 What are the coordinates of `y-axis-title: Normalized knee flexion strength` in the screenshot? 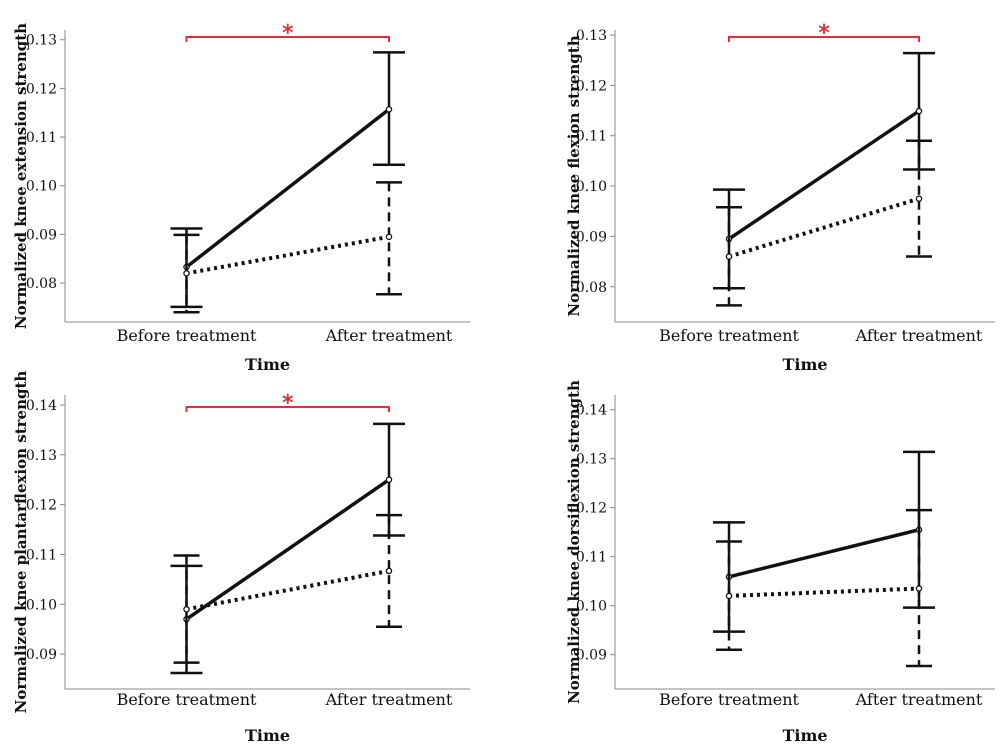 It's located at (574, 175).